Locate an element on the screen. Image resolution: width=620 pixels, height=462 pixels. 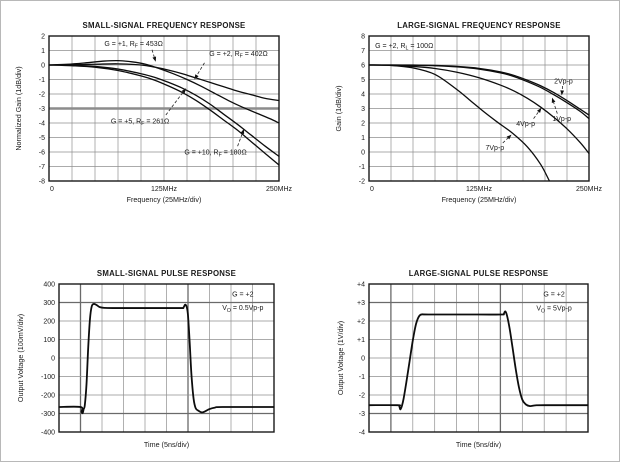
series-pulse-5vpp is located at coordinates (478, 360).